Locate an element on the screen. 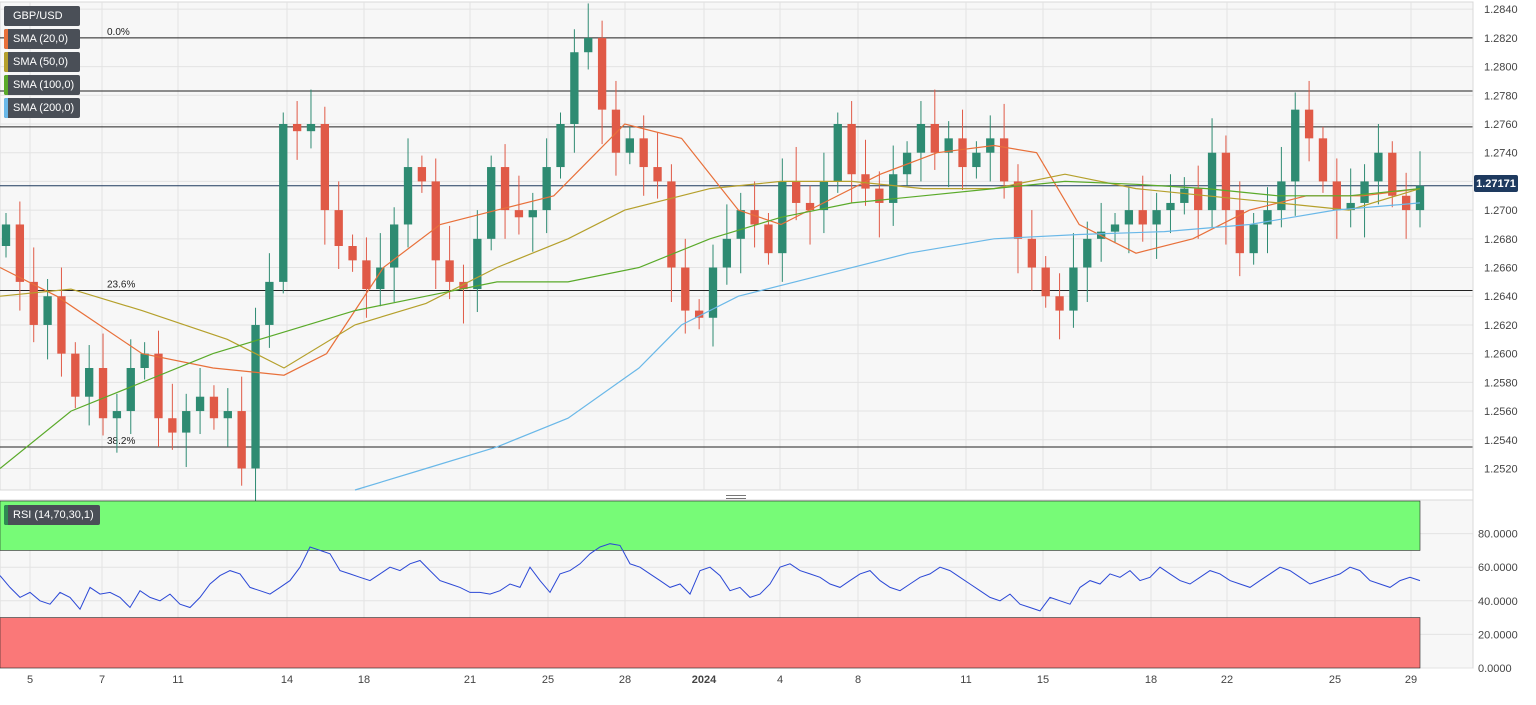  y-tick-label: 1.2580 is located at coordinates (1501, 383).